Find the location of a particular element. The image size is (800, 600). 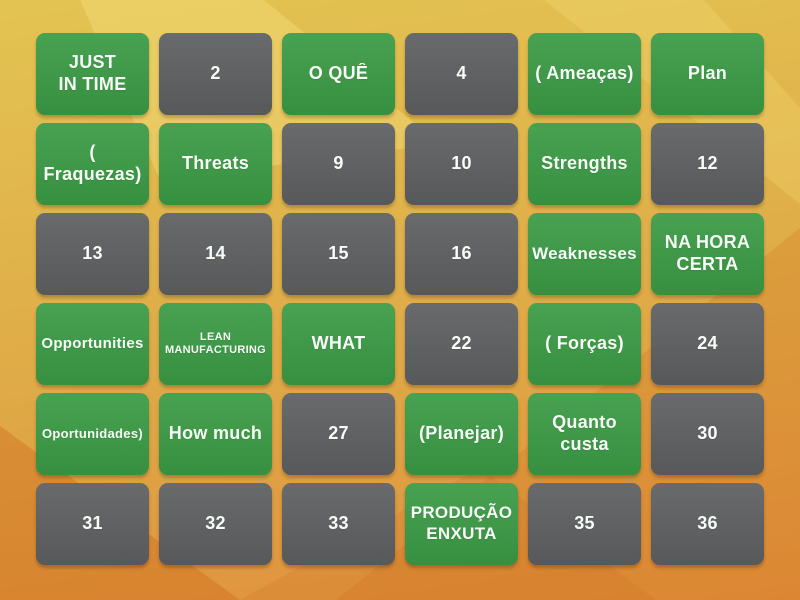

tile-32: 32 is located at coordinates (215, 524).